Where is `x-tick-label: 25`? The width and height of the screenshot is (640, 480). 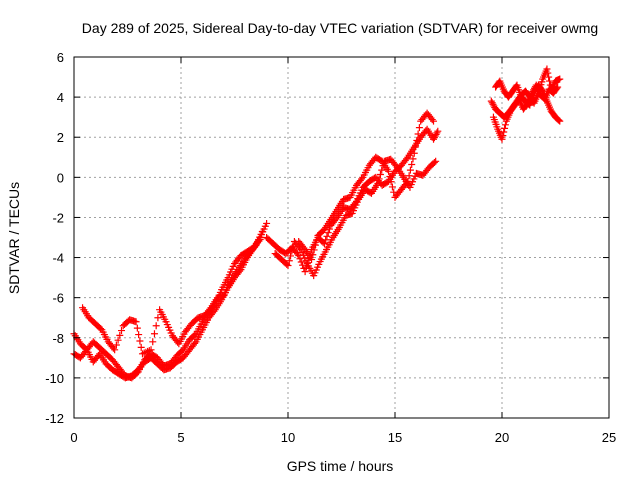
x-tick-label: 25 is located at coordinates (609, 437).